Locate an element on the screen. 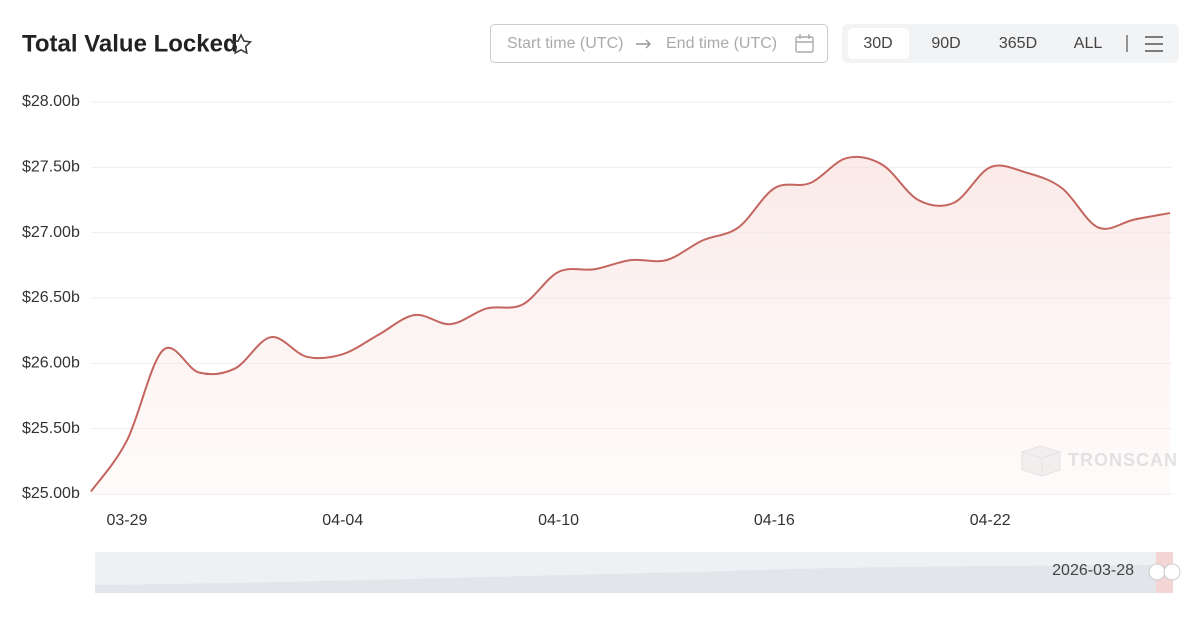 Image resolution: width=1200 pixels, height=632 pixels. watermark-logo is located at coordinates (1041, 461).